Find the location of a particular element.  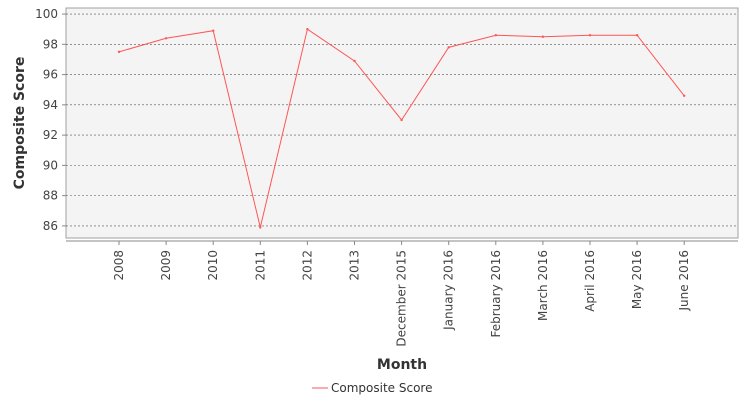

legend: Composite Score is located at coordinates (372, 388).